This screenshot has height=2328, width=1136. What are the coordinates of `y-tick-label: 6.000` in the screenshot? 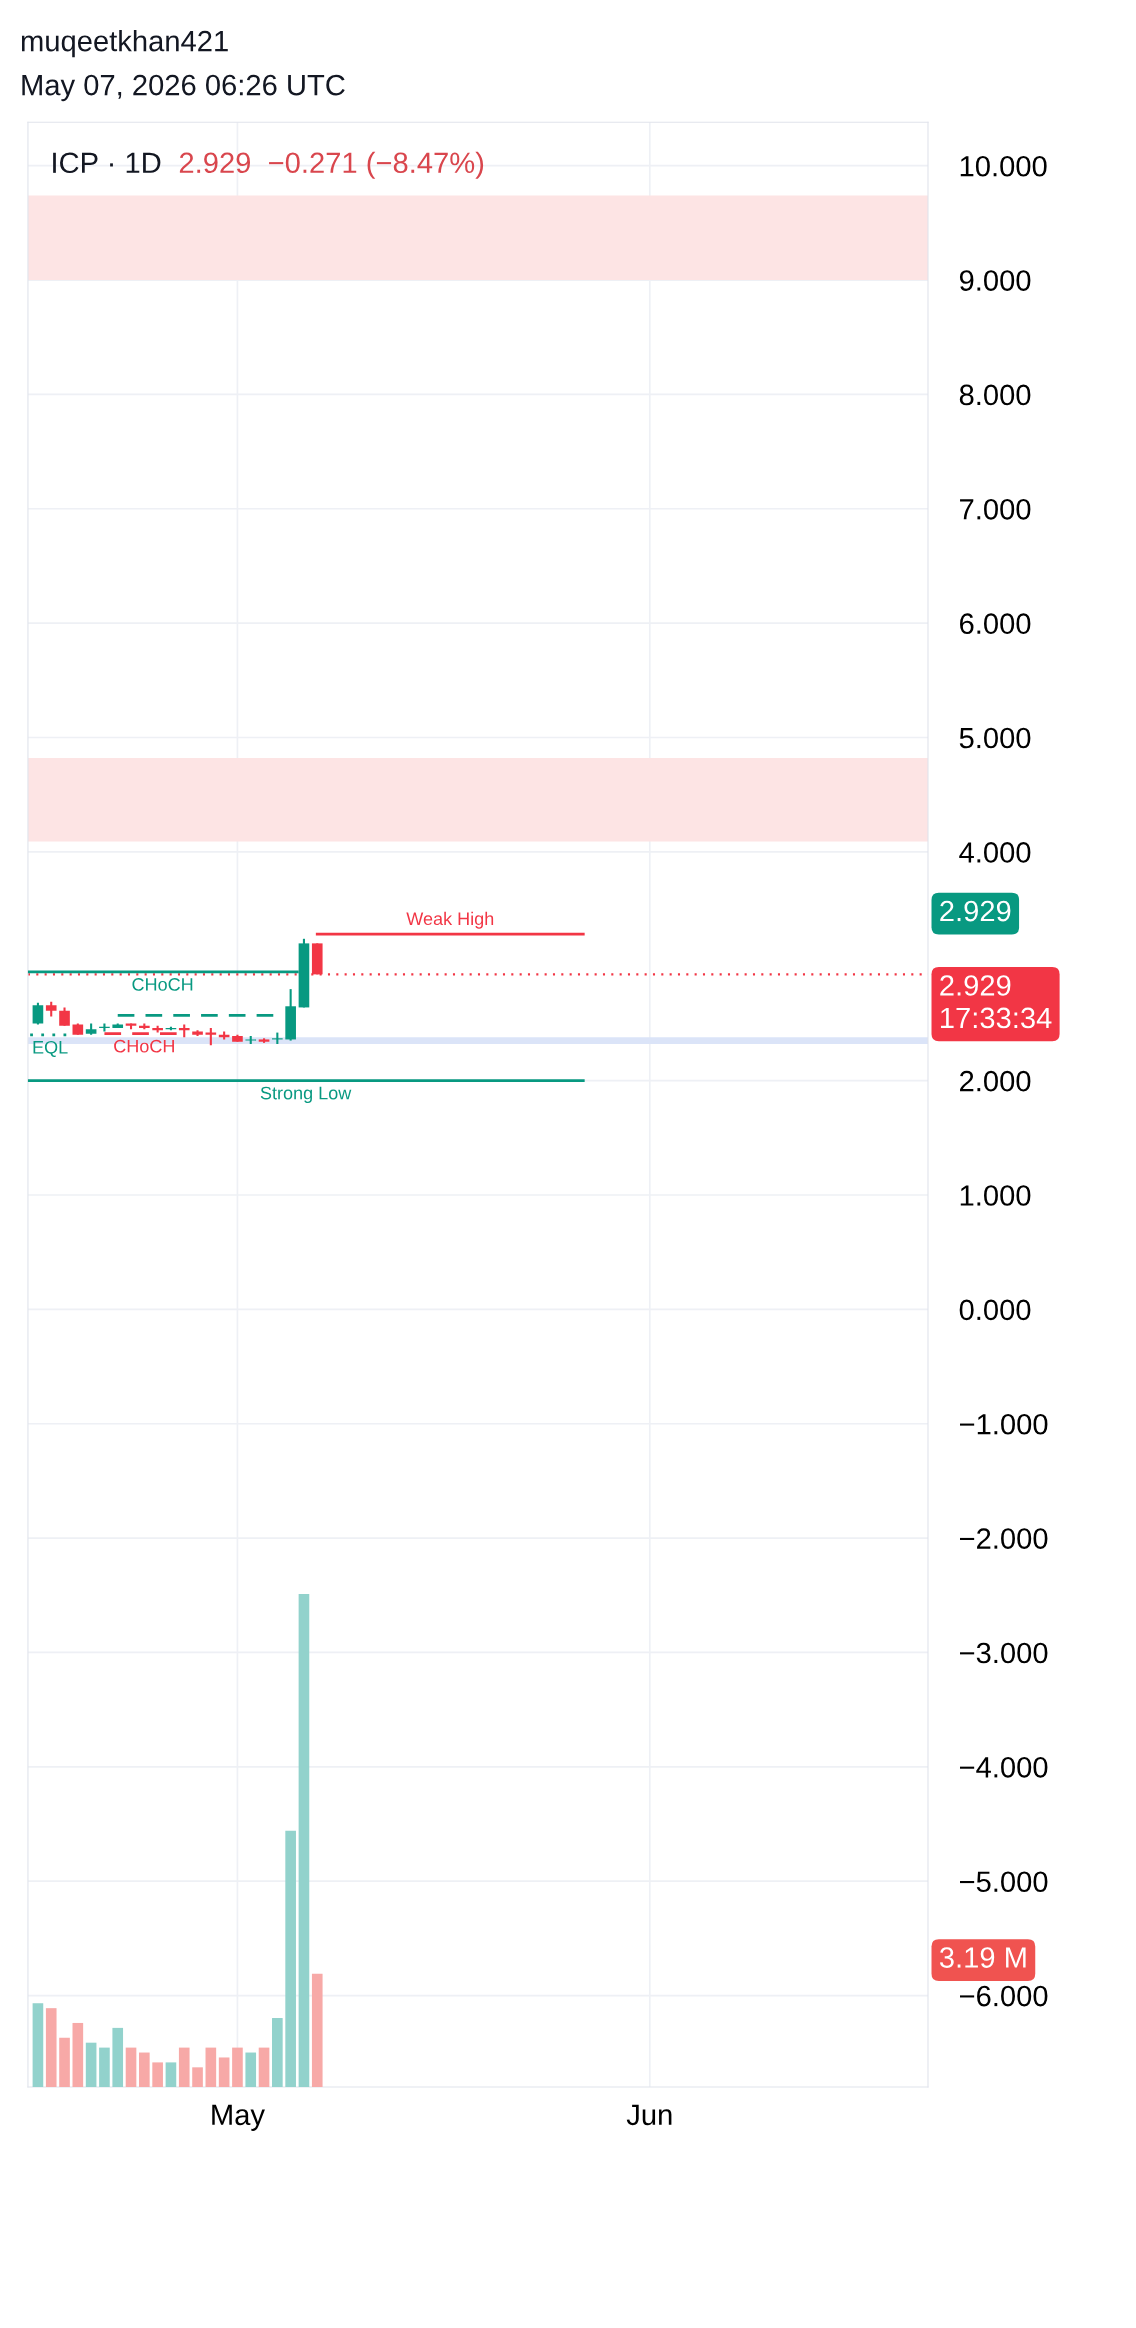 It's located at (995, 623).